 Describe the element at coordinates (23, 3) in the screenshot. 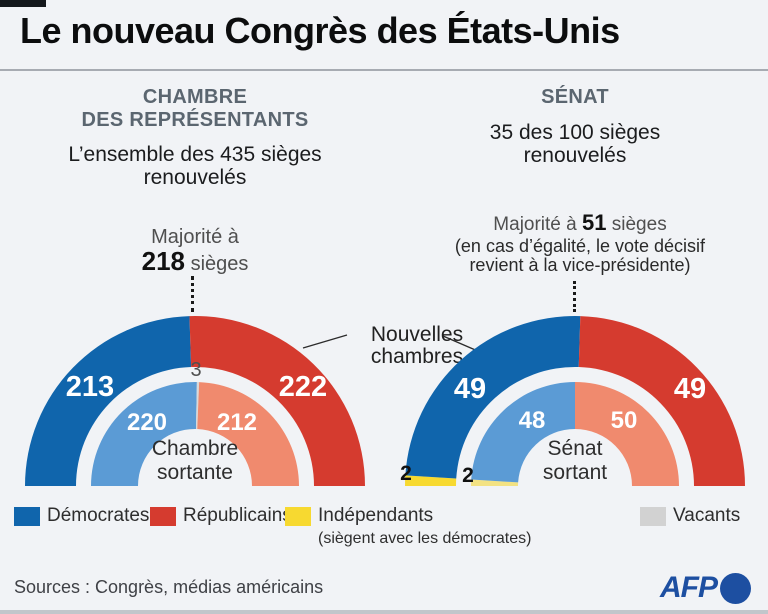

I see `top-left-artifact-bar` at that location.